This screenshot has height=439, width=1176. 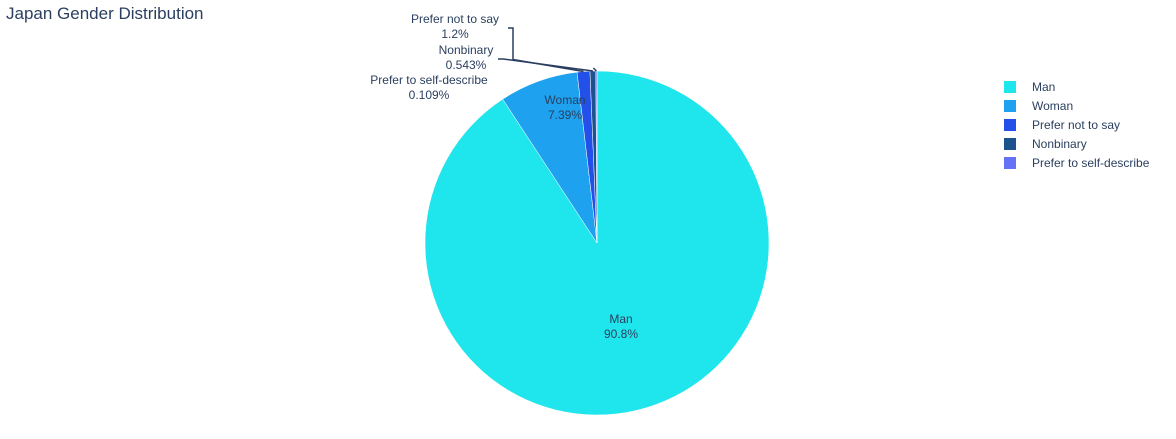 What do you see at coordinates (429, 87) in the screenshot?
I see `slice-label-prefer-to-self-describe: Prefer to self-describe 0.109%` at bounding box center [429, 87].